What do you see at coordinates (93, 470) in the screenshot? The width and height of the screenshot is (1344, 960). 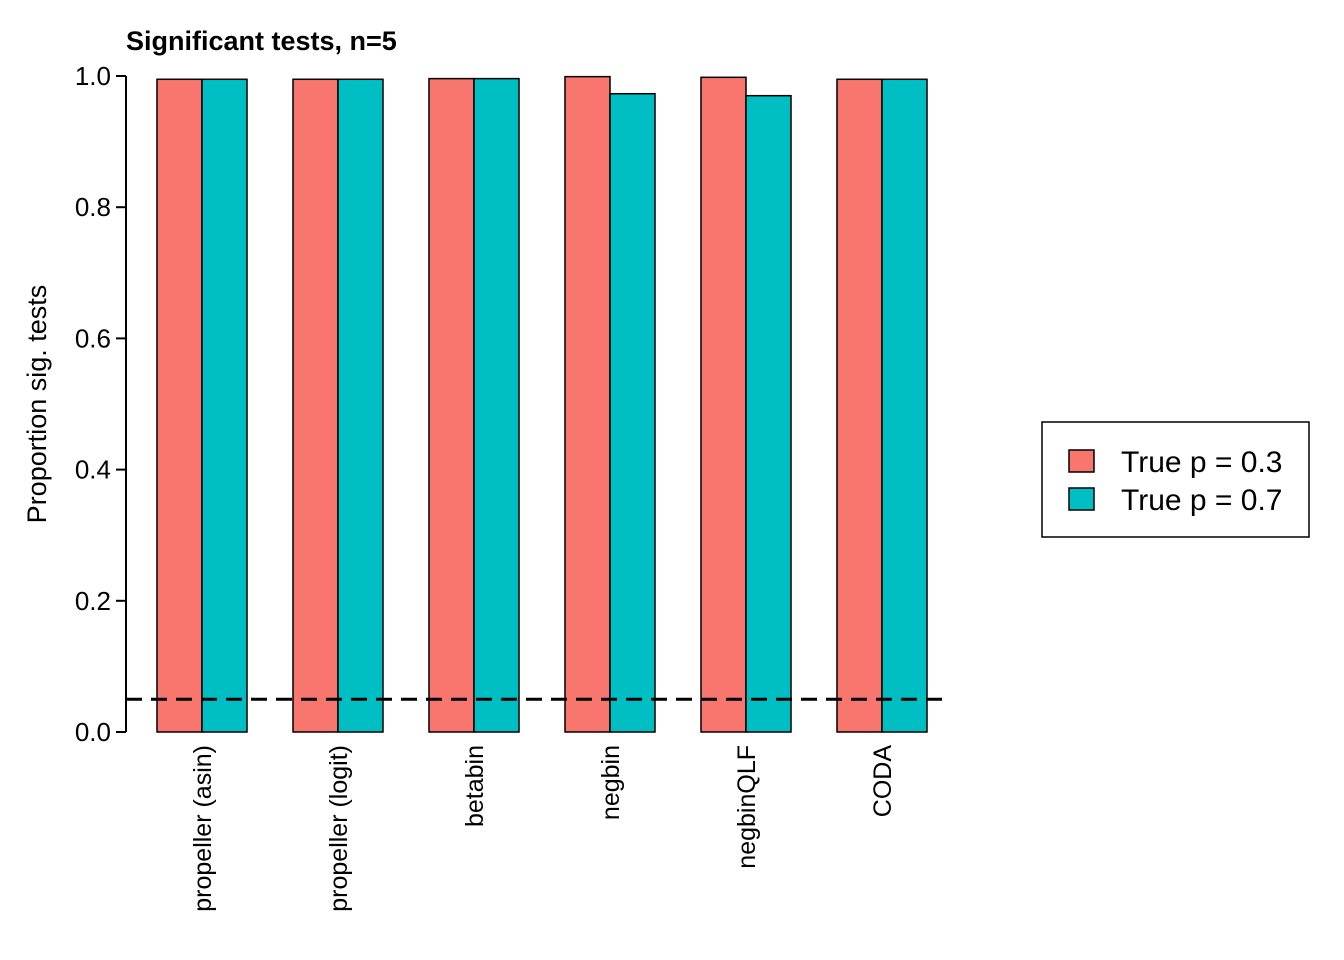 I see `y-tick-label: 0.4` at bounding box center [93, 470].